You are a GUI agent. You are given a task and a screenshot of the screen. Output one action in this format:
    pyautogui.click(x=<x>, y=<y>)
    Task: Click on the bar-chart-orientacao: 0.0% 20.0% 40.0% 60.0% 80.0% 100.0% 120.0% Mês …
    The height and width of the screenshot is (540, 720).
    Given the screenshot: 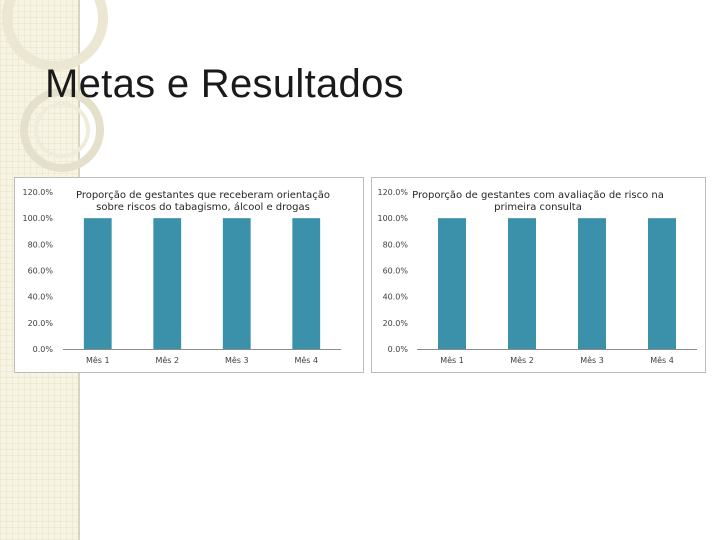 What is the action you would take?
    pyautogui.click(x=181, y=276)
    